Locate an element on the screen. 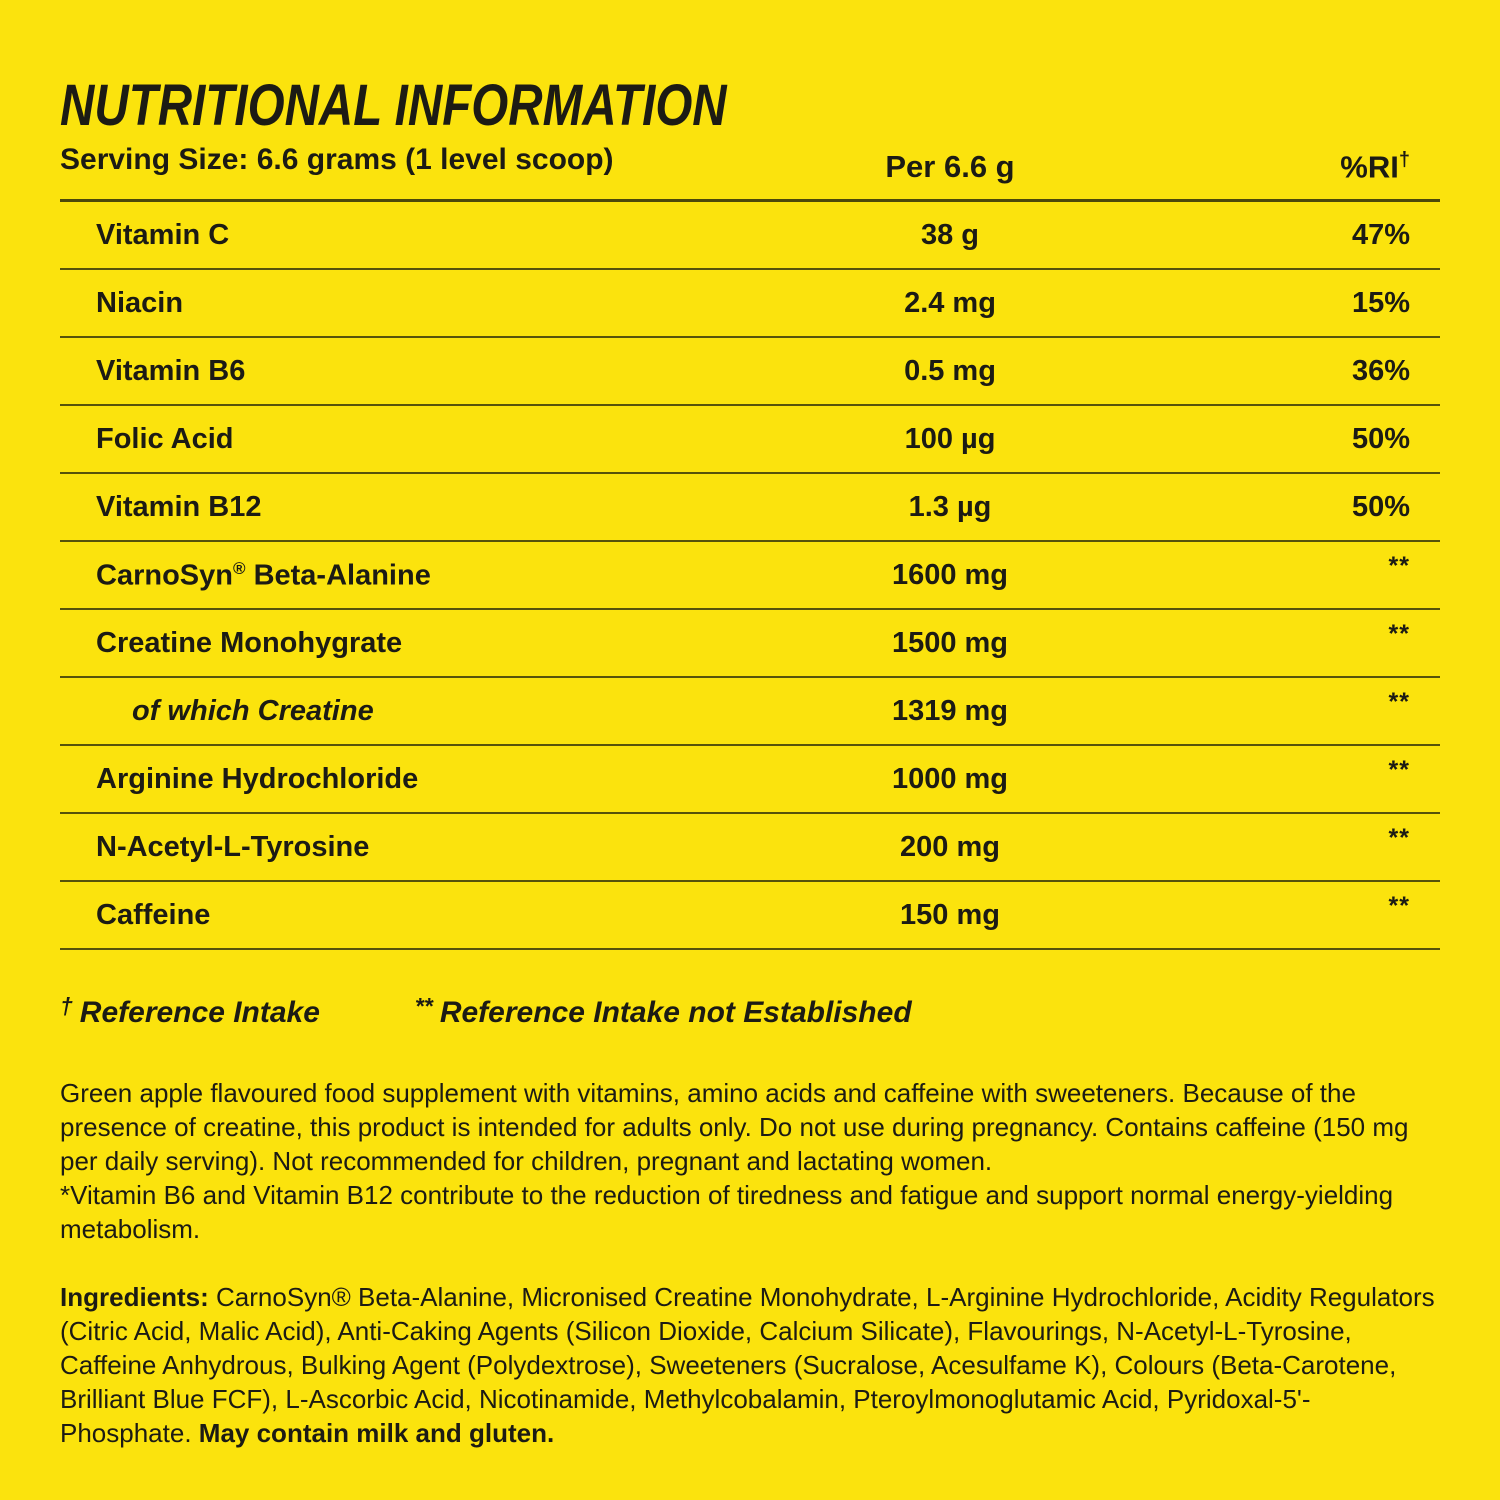  footnote-reference-intake: † Reference Intake is located at coordinates (190, 1011).